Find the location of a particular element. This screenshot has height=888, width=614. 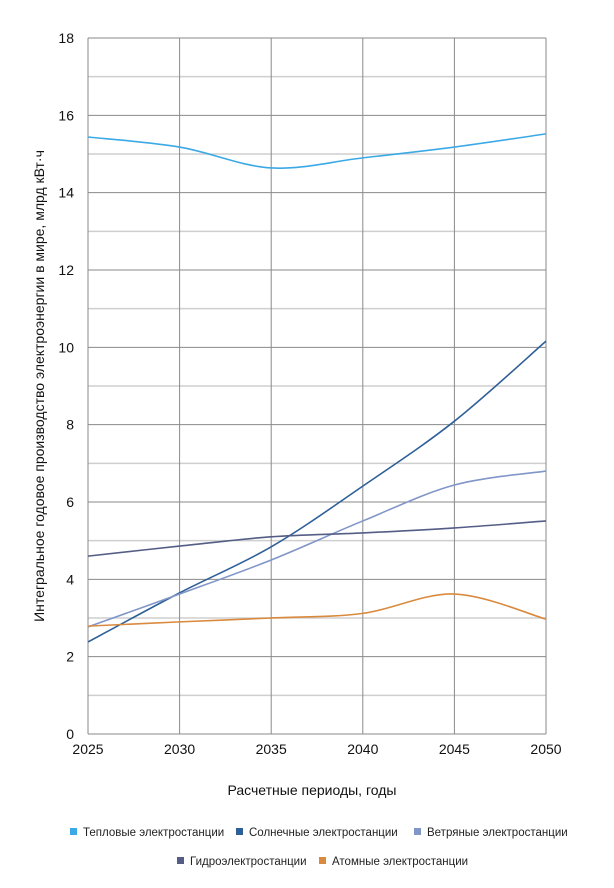

x-tick-label: 2035 is located at coordinates (271, 749).